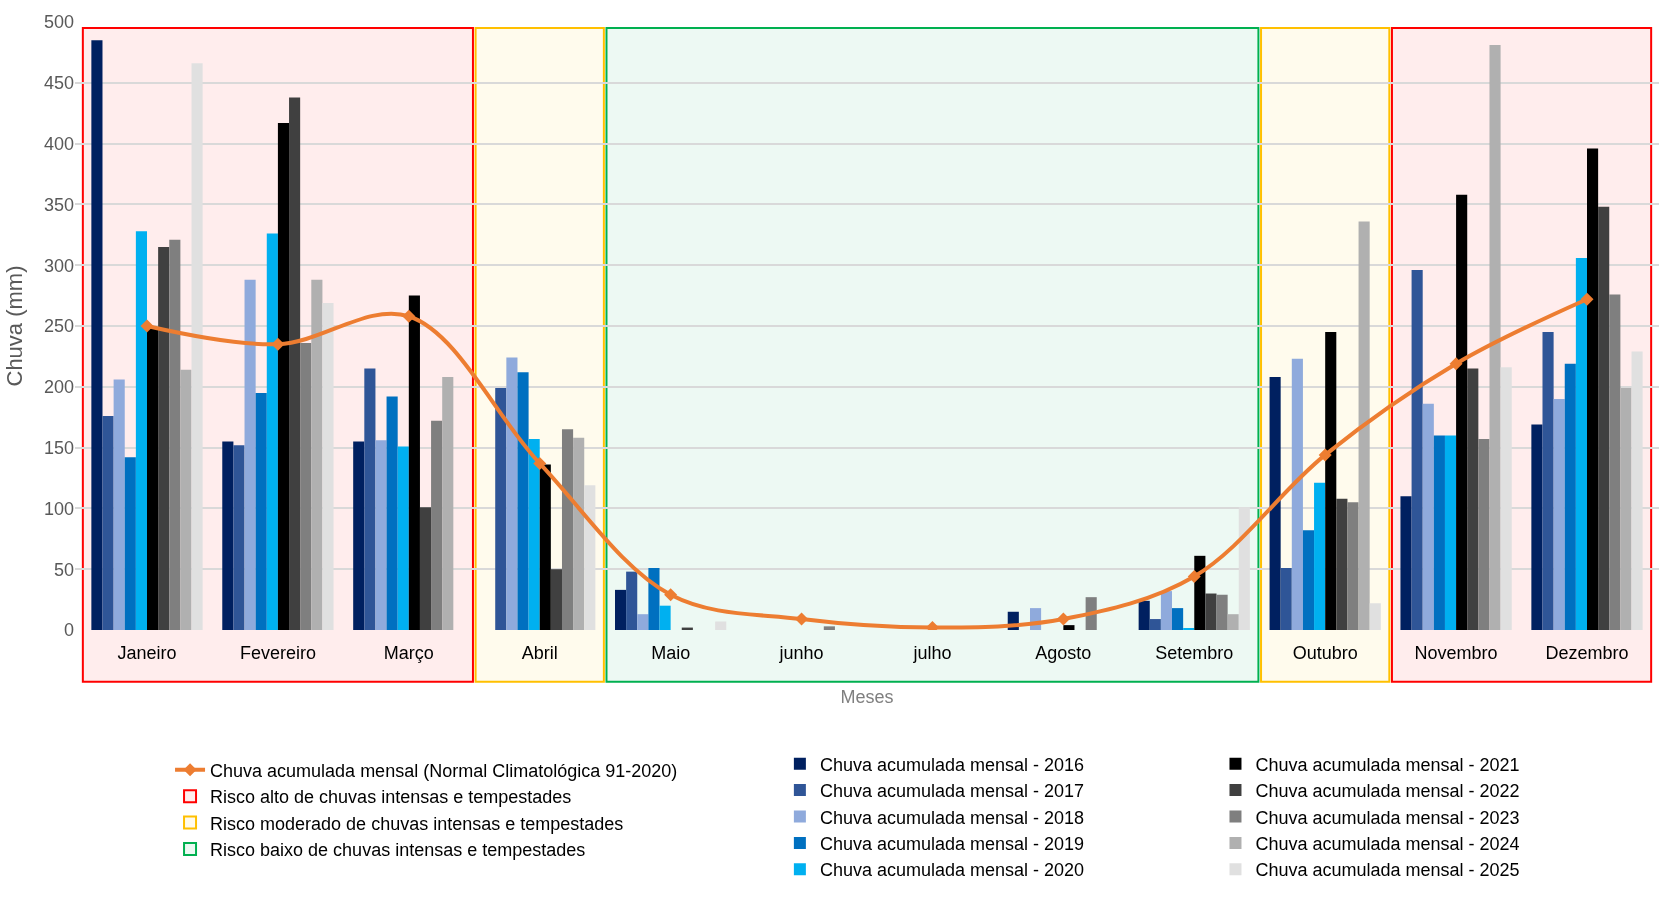 Image resolution: width=1679 pixels, height=900 pixels. I want to click on y-tick-label: 100, so click(58, 508).